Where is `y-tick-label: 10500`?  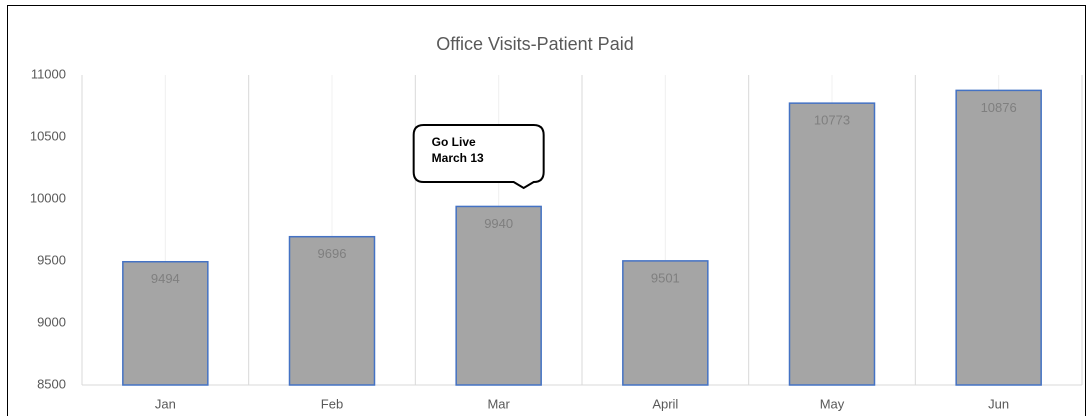
y-tick-label: 10500 is located at coordinates (48, 135).